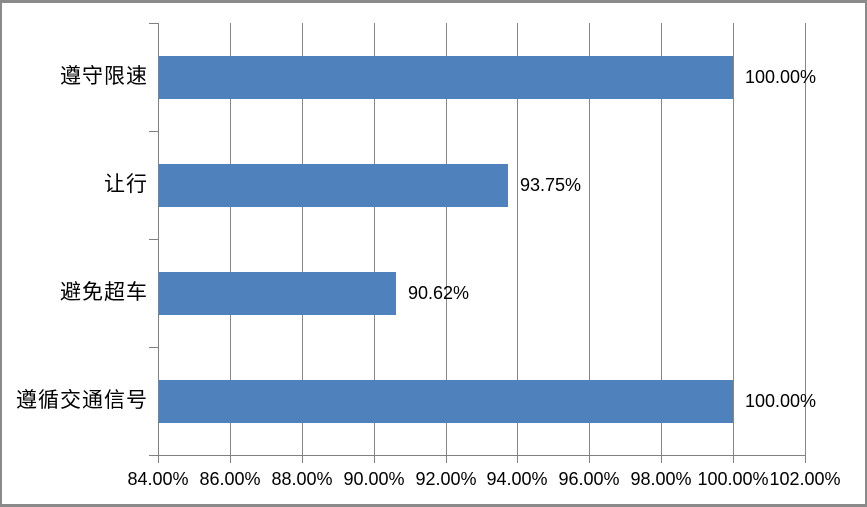  What do you see at coordinates (82, 400) in the screenshot?
I see `category-label: 遵循交通信号` at bounding box center [82, 400].